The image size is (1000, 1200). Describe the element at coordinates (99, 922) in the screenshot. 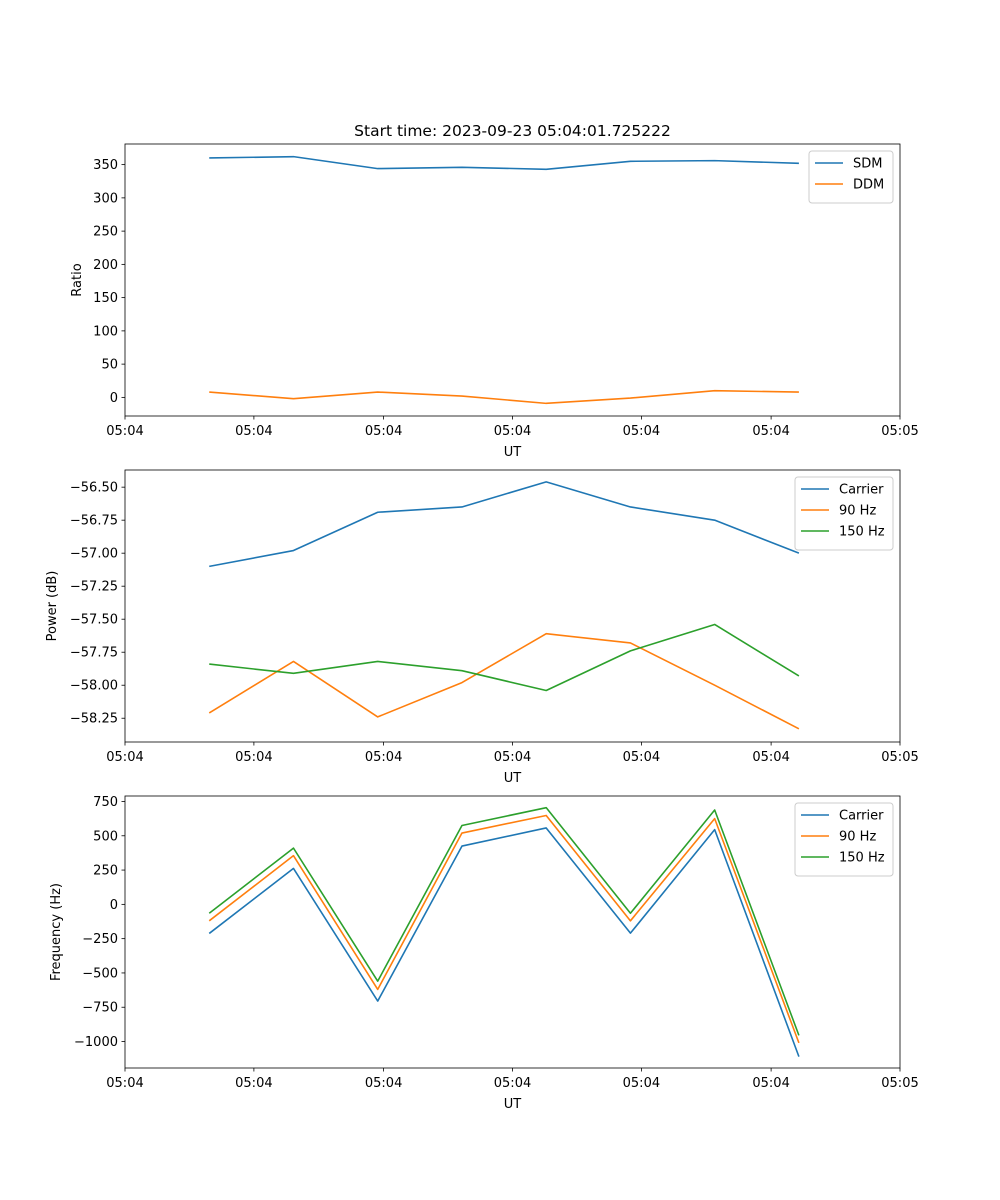

I see `y-axis-ticks: 750 500 250 0 −250 −500 −750 −1000` at that location.